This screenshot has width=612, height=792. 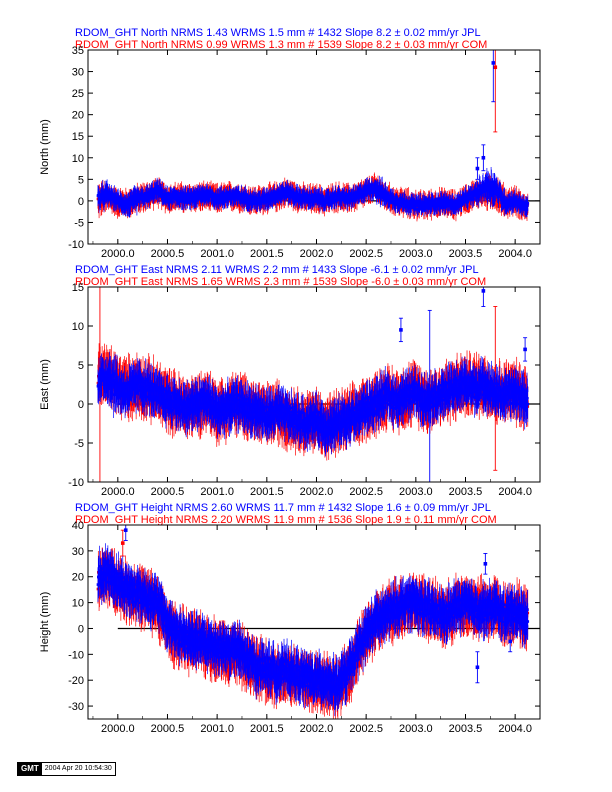 I want to click on x-tick-label: 2002.0, so click(x=317, y=254).